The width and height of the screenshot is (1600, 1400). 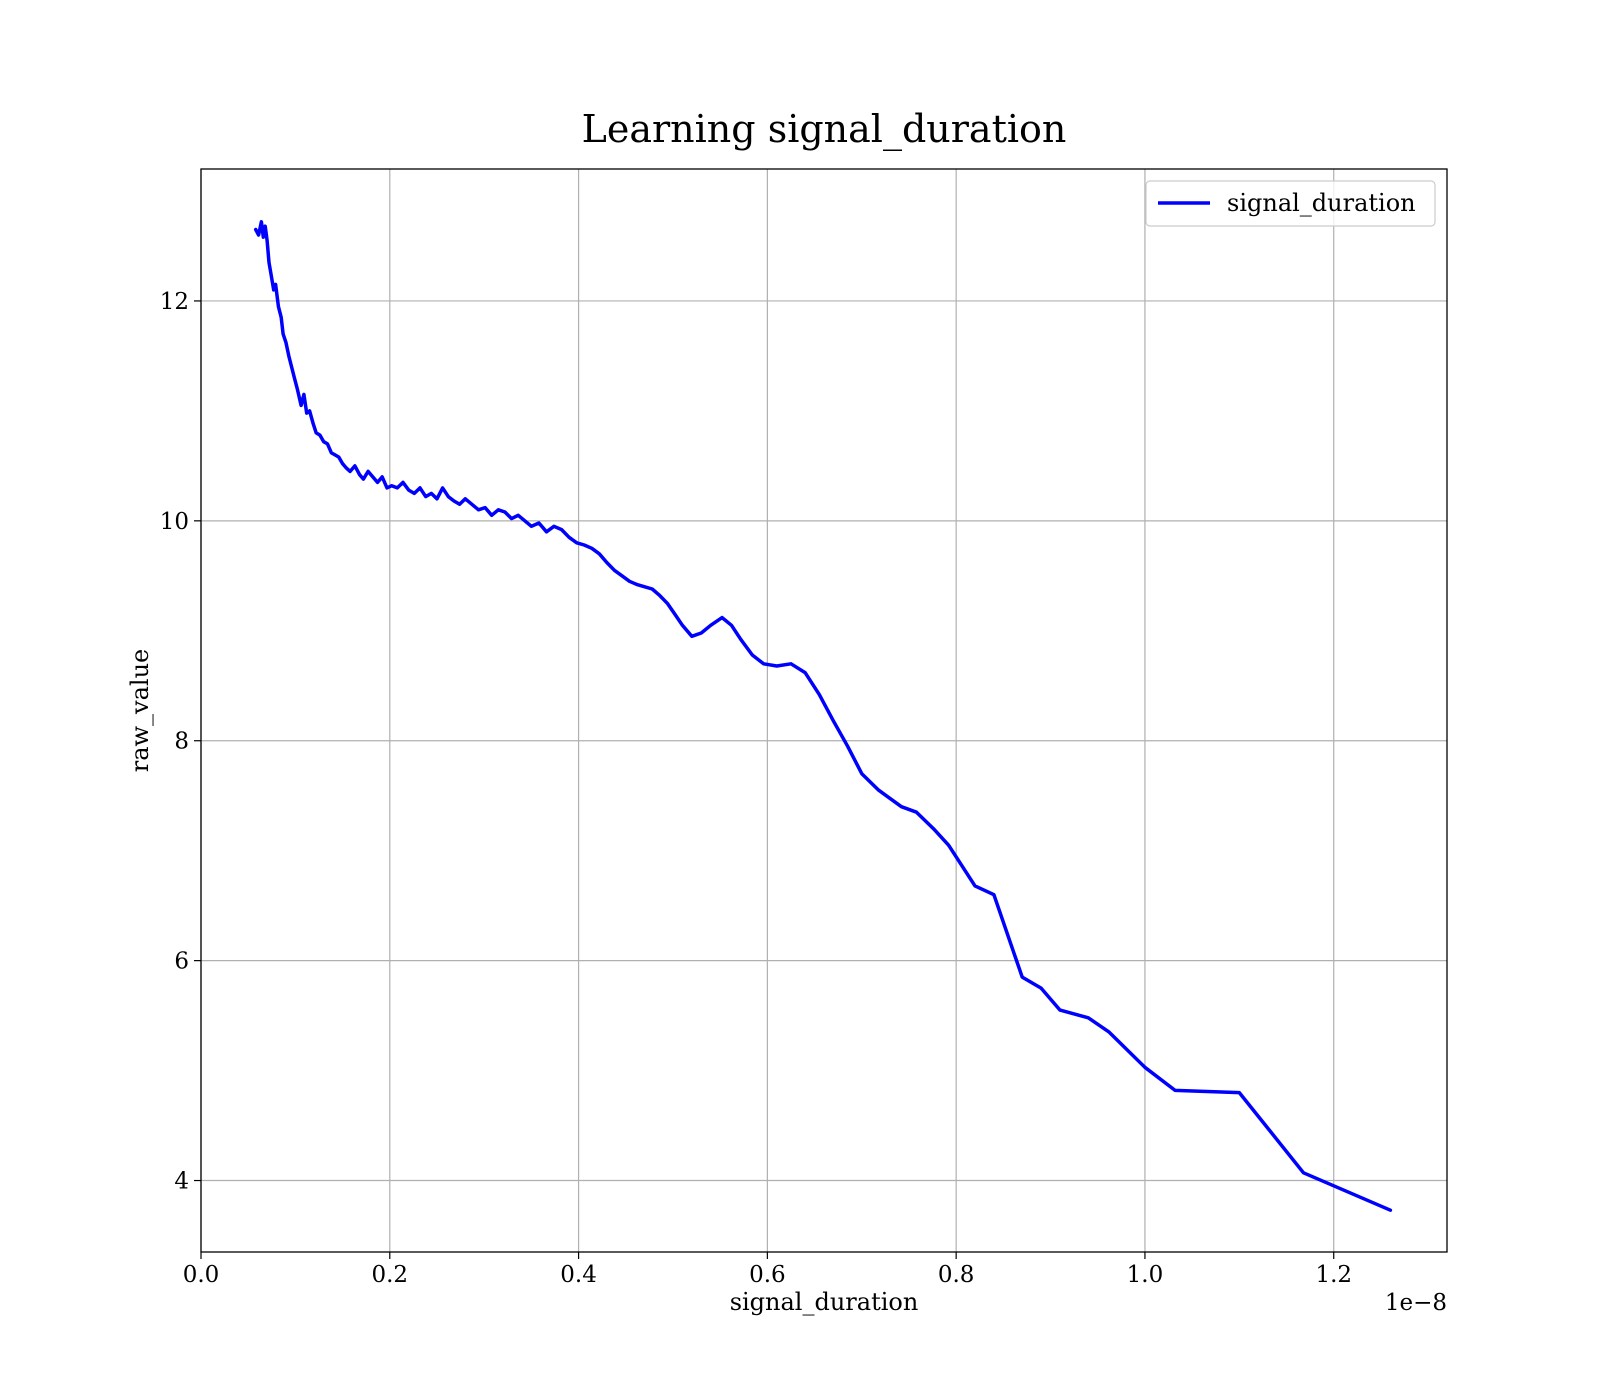 I want to click on x-axis-label: signal_duration, so click(x=824, y=1302).